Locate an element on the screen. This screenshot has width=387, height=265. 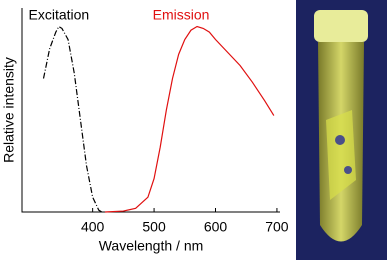
series-label: Emission is located at coordinates (181, 15).